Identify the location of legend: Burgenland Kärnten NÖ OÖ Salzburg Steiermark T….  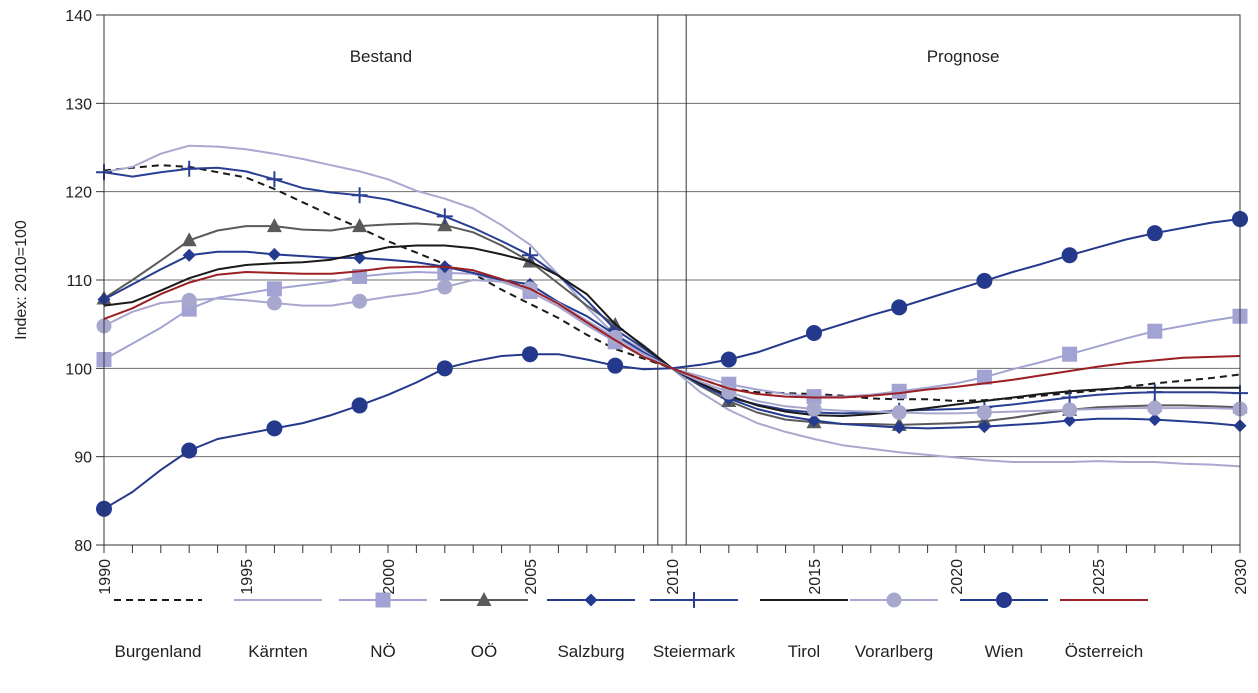
(631, 626).